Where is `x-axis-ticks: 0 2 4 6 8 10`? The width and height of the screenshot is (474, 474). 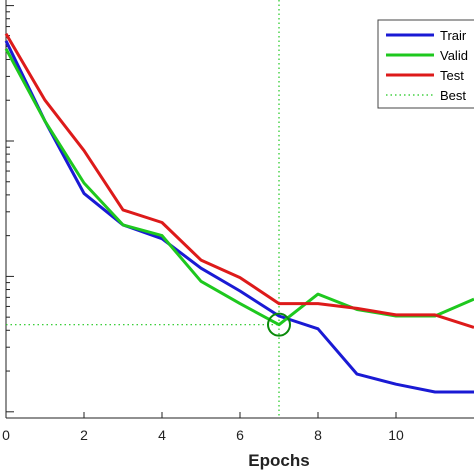 x-axis-ticks: 0 2 4 6 8 10 is located at coordinates (203, 427).